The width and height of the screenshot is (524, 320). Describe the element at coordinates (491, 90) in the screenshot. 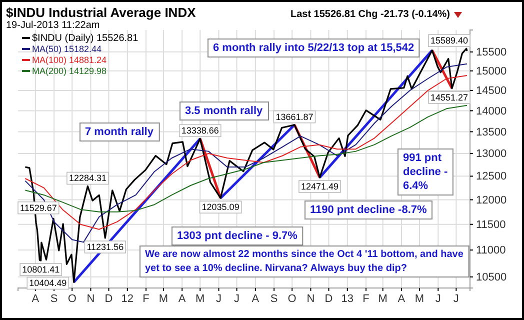

I see `y-tick-label: 14500` at that location.